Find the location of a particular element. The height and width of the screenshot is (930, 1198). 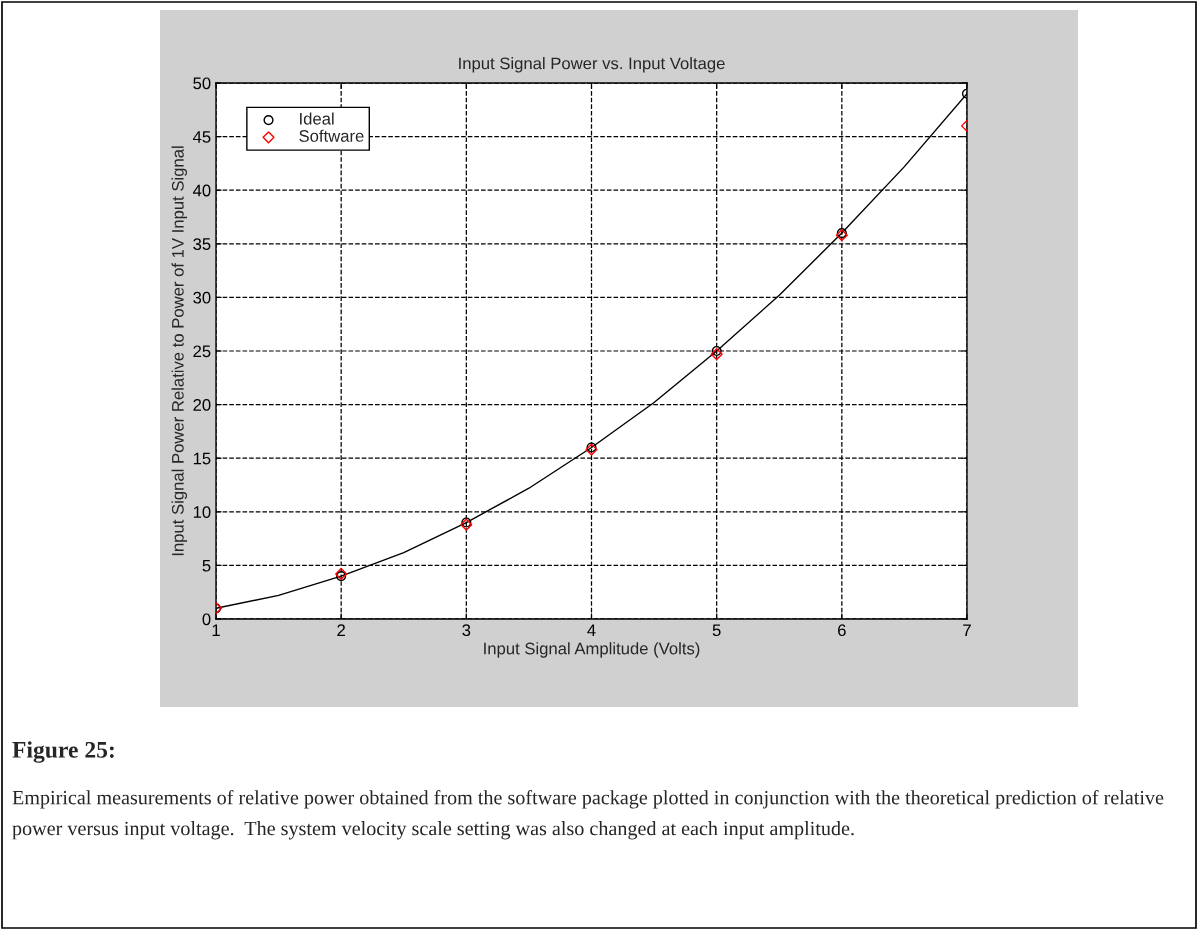

caption: Figure 25: is located at coordinates (63, 752).